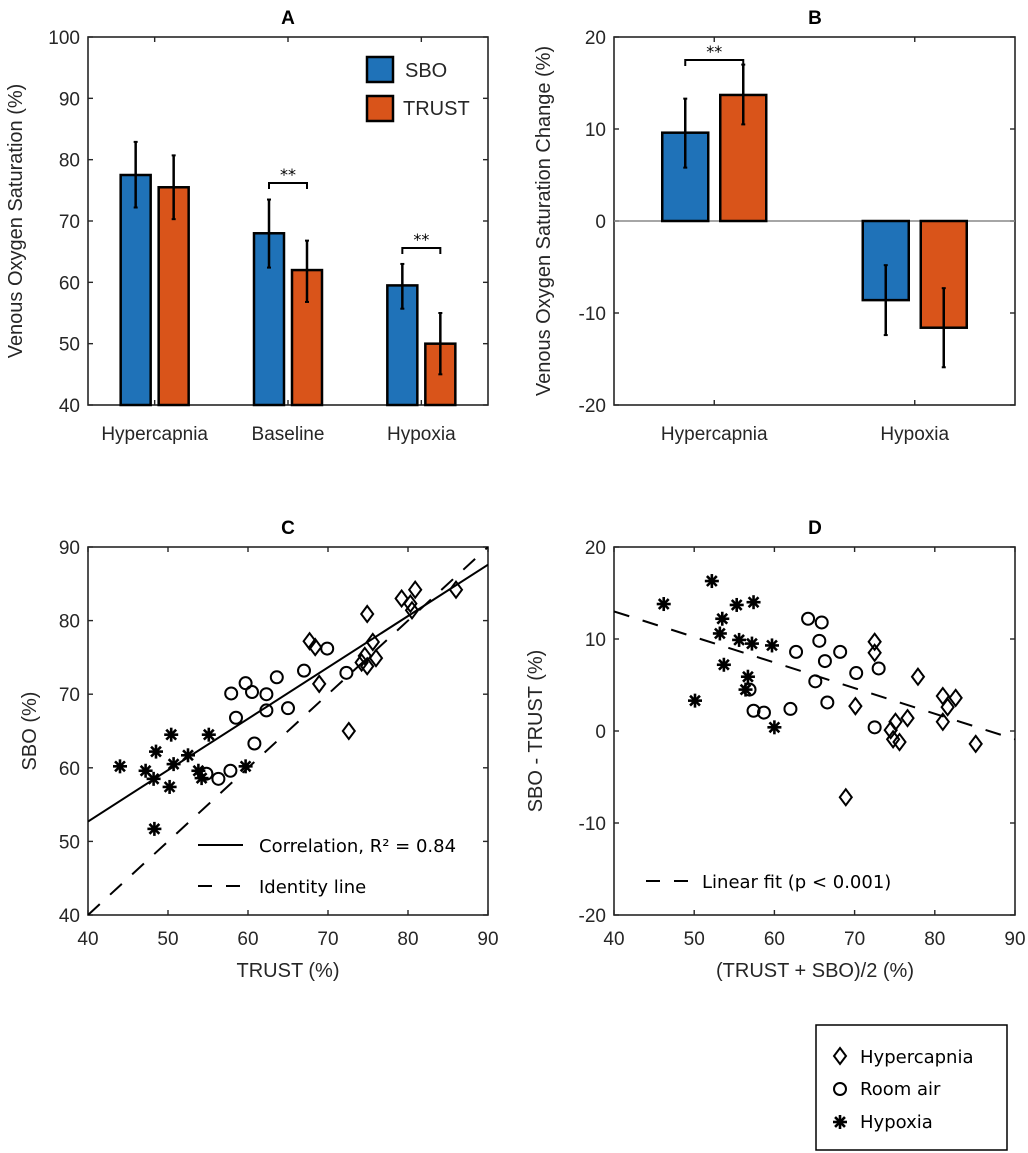 This screenshot has width=1028, height=1153. I want to click on panel-a-legend: SBO TRUST, so click(417, 89).